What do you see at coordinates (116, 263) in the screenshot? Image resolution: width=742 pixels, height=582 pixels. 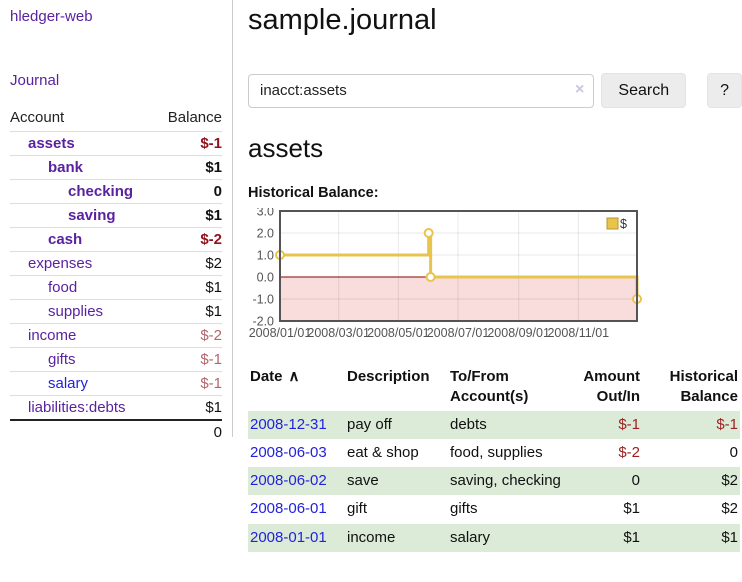 I see `account-row: expenses $2` at bounding box center [116, 263].